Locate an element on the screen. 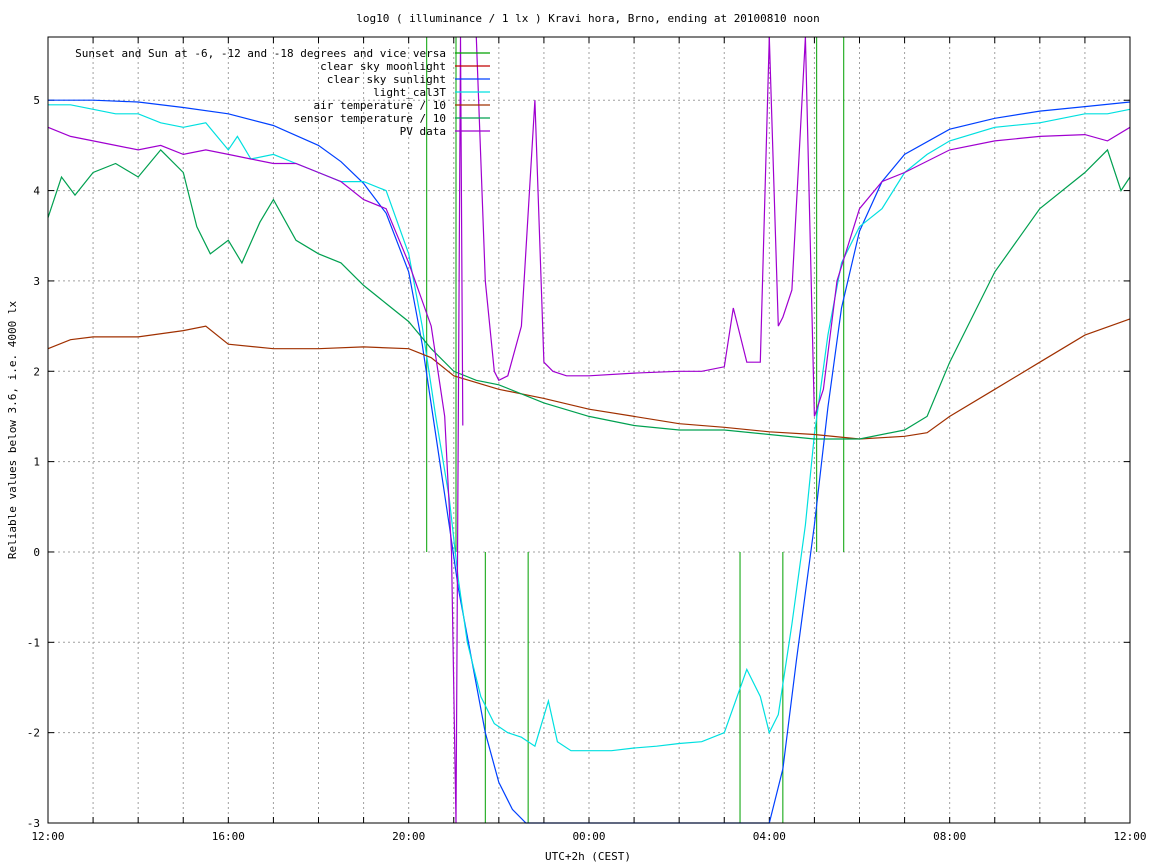 This screenshot has height=863, width=1151. y-tick-label: 4 is located at coordinates (36, 191).